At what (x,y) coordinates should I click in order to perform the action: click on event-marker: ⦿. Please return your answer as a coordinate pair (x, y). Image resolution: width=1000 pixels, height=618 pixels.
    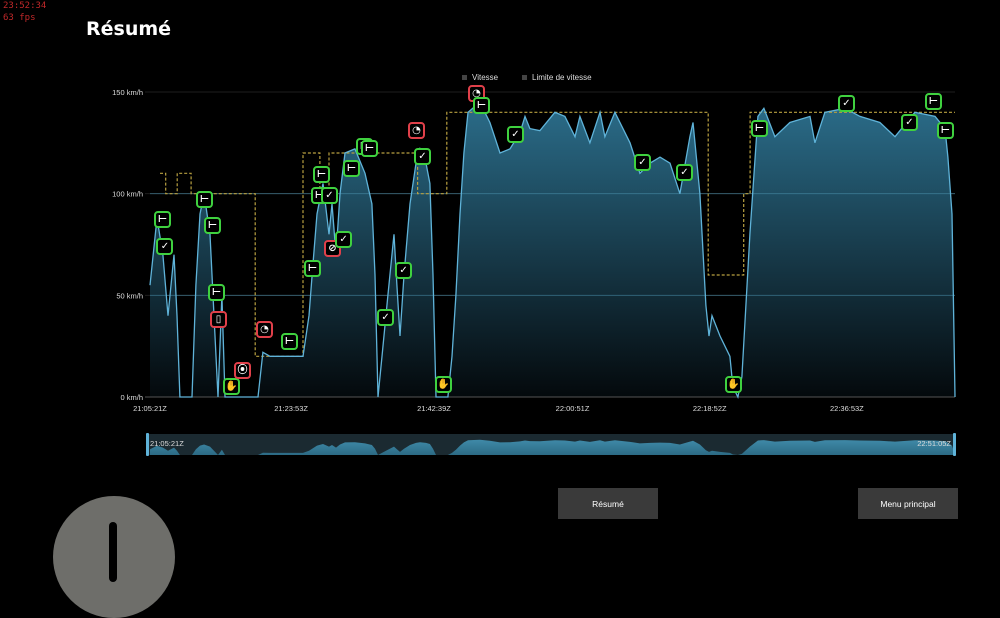
    Looking at the image, I should click on (242, 370).